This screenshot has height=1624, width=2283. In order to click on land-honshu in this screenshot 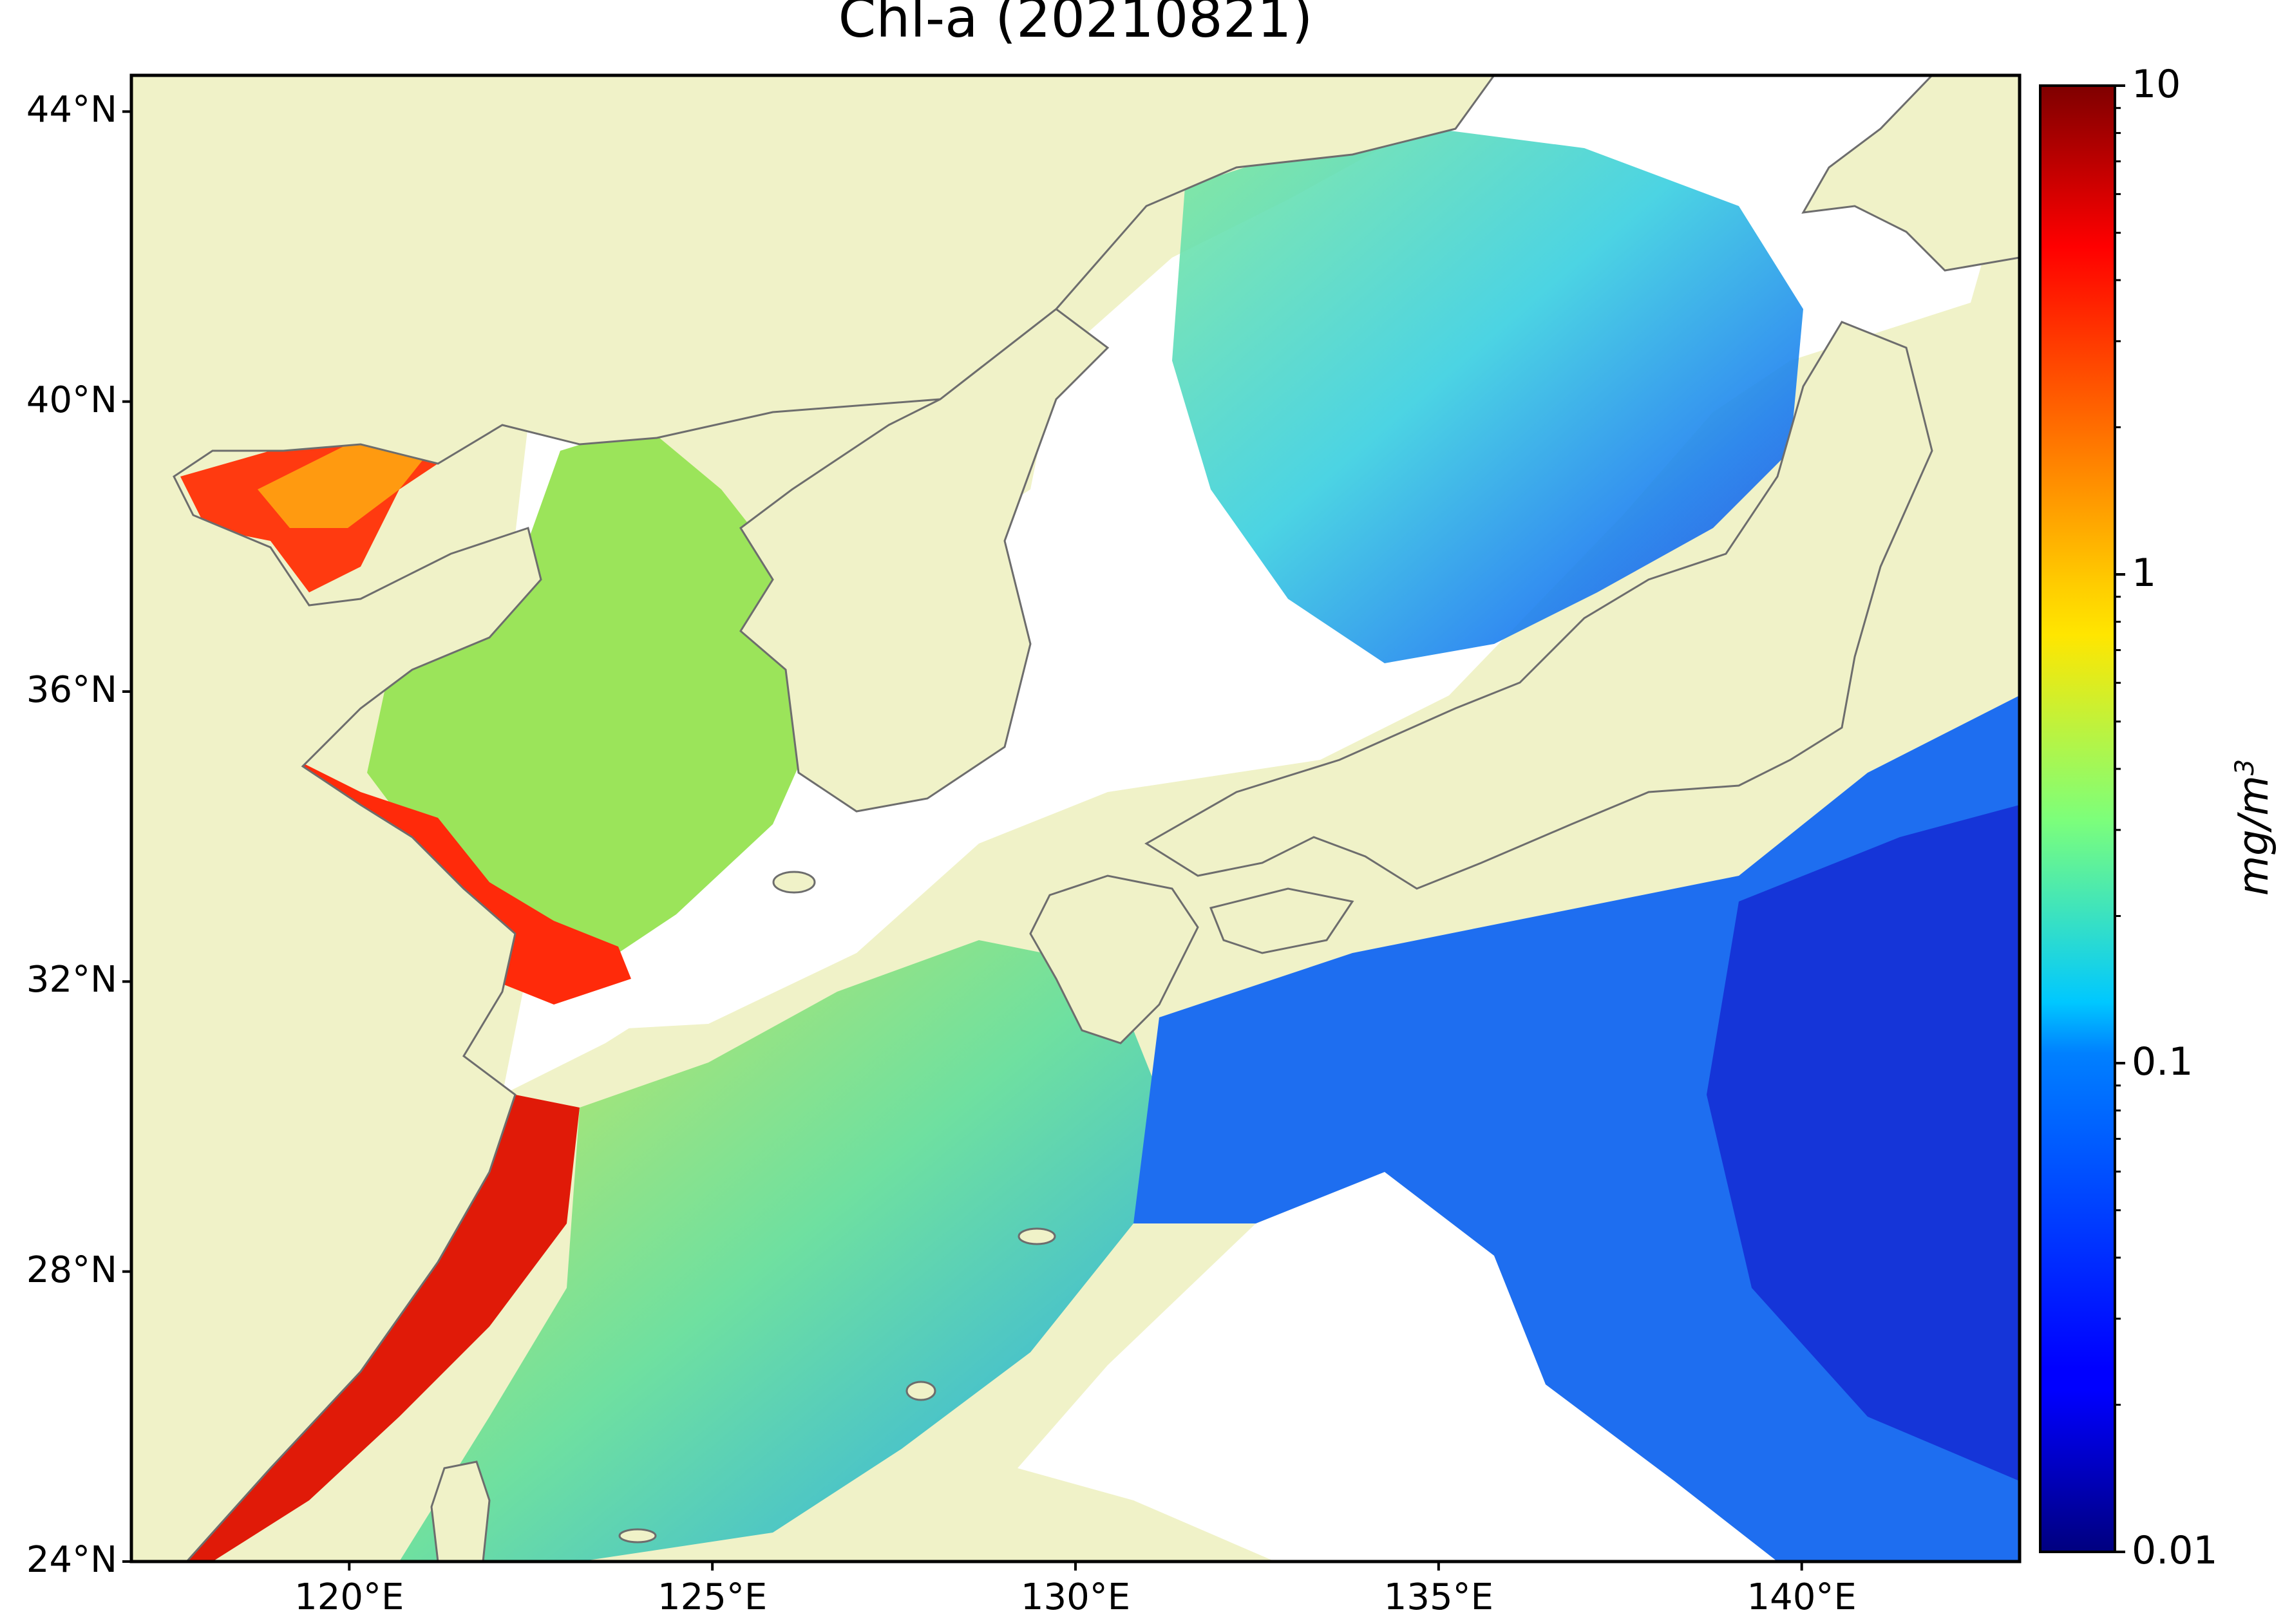, I will do `click(1538, 606)`.